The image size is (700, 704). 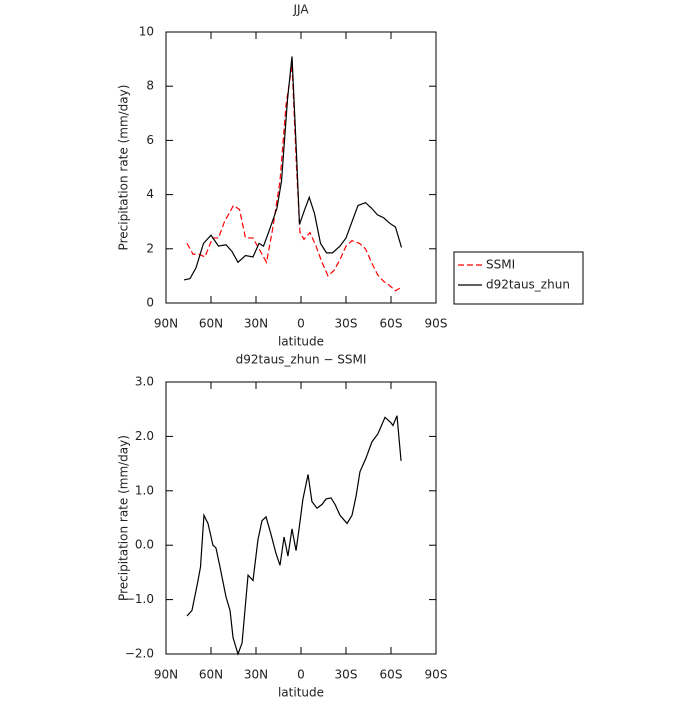 What do you see at coordinates (139, 654) in the screenshot?
I see `y-tick-label: −2.0` at bounding box center [139, 654].